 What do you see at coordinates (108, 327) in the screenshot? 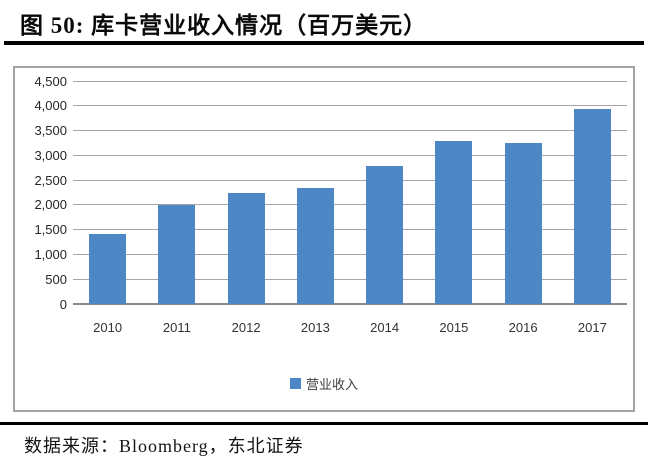
I see `x-axis-tick-label-2010: 2010` at bounding box center [108, 327].